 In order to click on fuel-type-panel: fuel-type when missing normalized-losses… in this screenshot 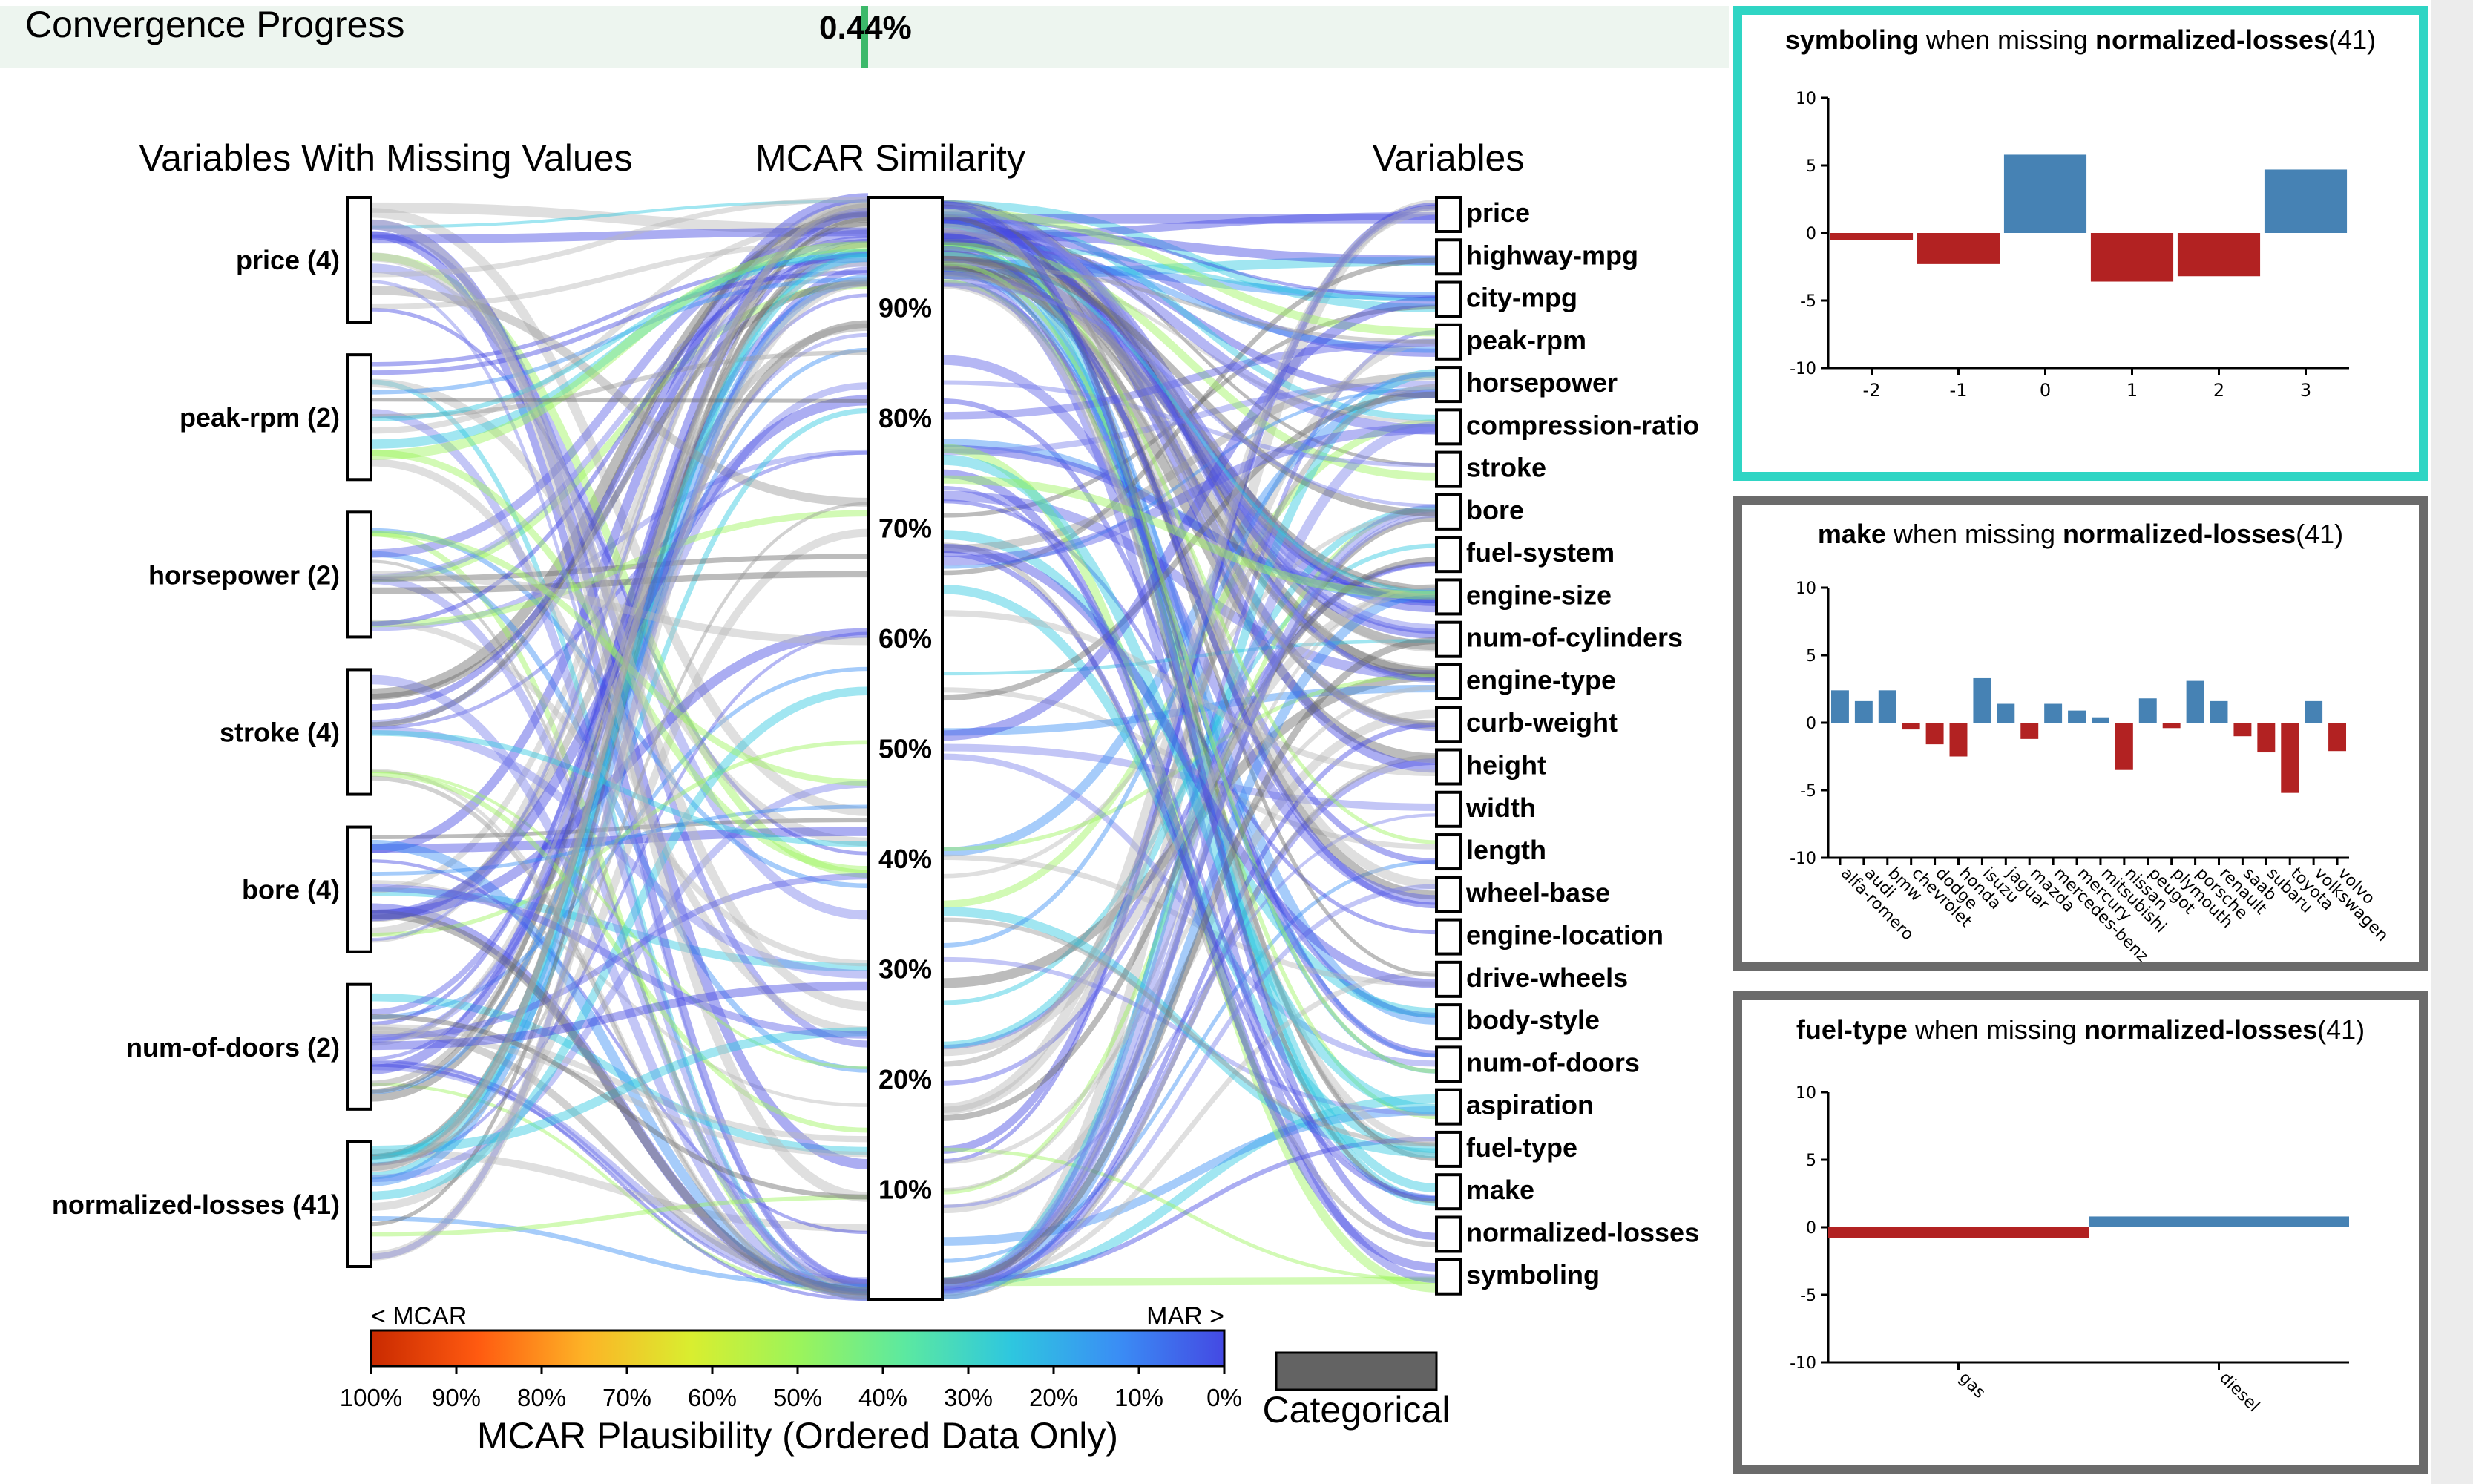, I will do `click(2080, 1232)`.